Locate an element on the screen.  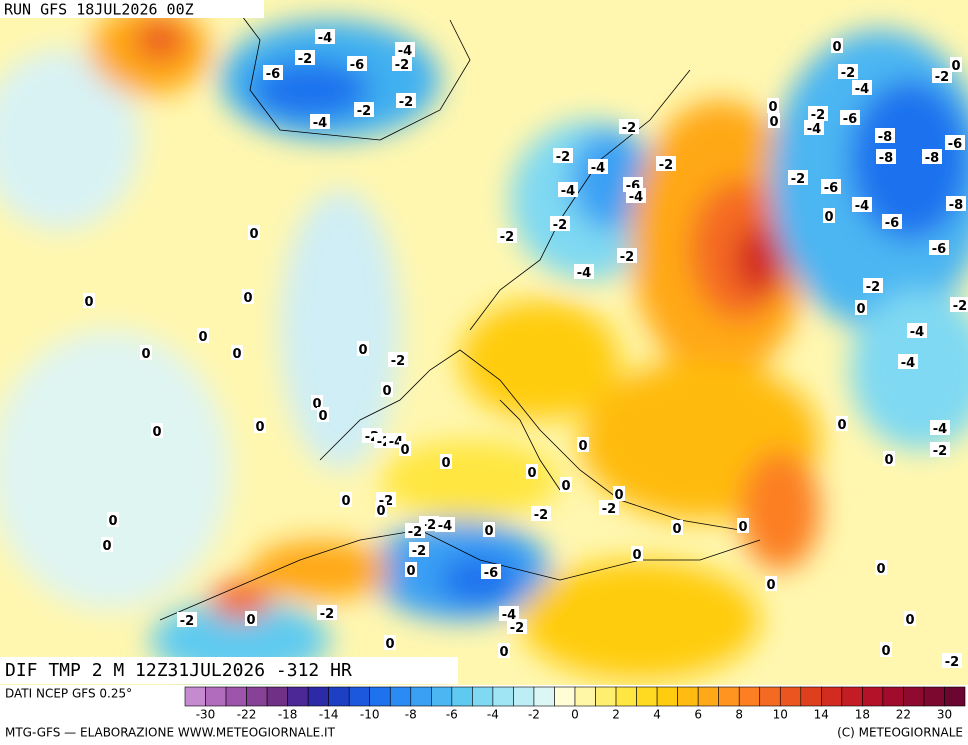
contour-label: -8 is located at coordinates (886, 158).